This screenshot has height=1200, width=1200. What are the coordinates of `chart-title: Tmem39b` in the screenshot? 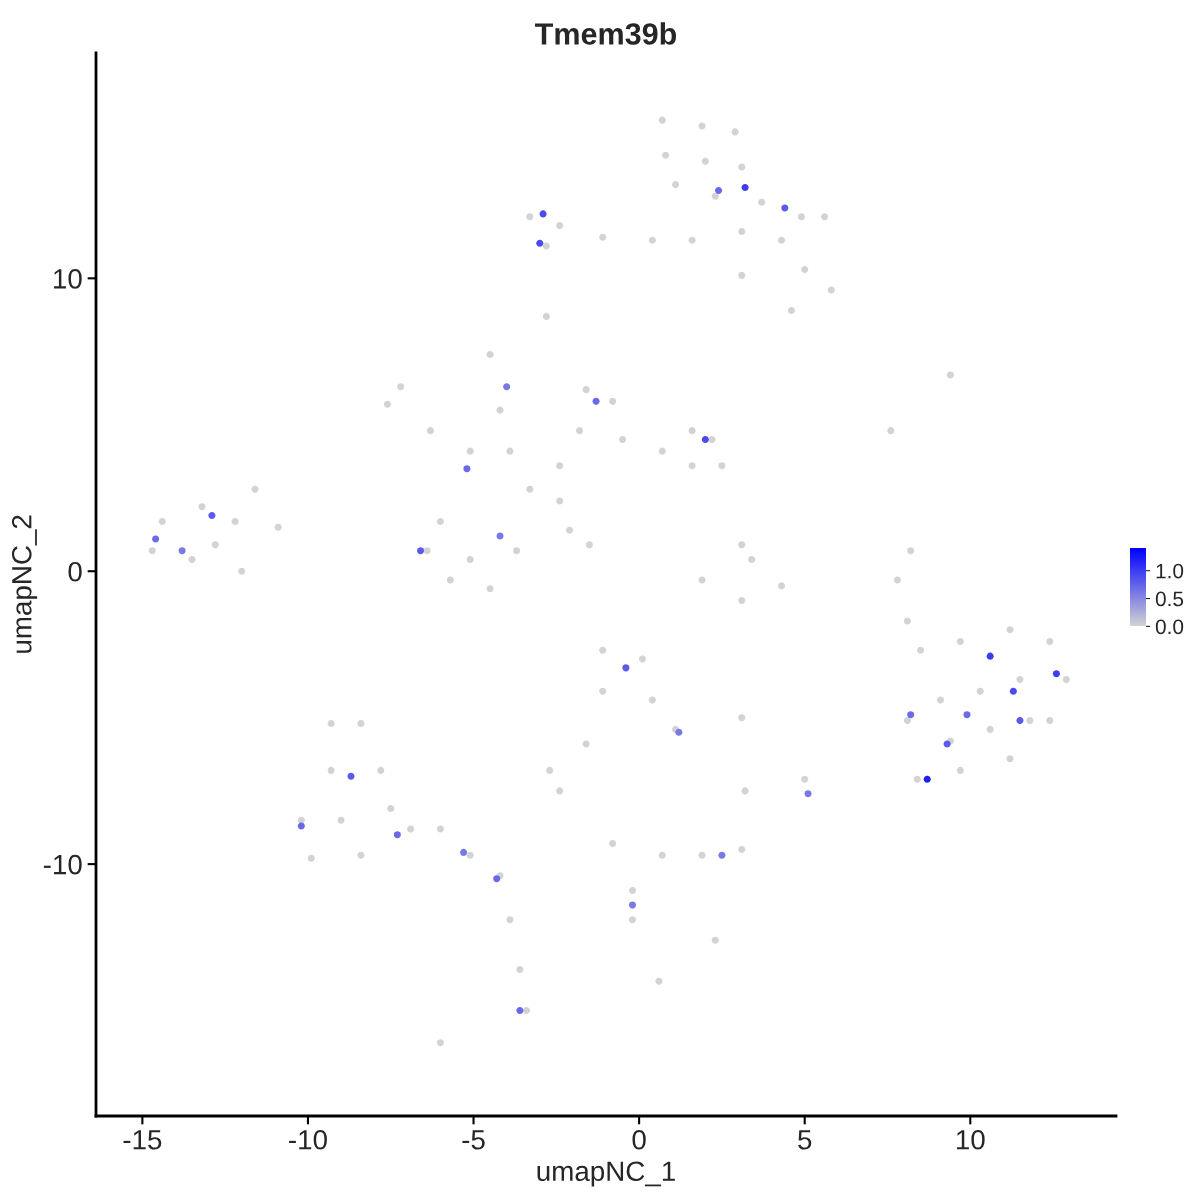 It's located at (606, 33).